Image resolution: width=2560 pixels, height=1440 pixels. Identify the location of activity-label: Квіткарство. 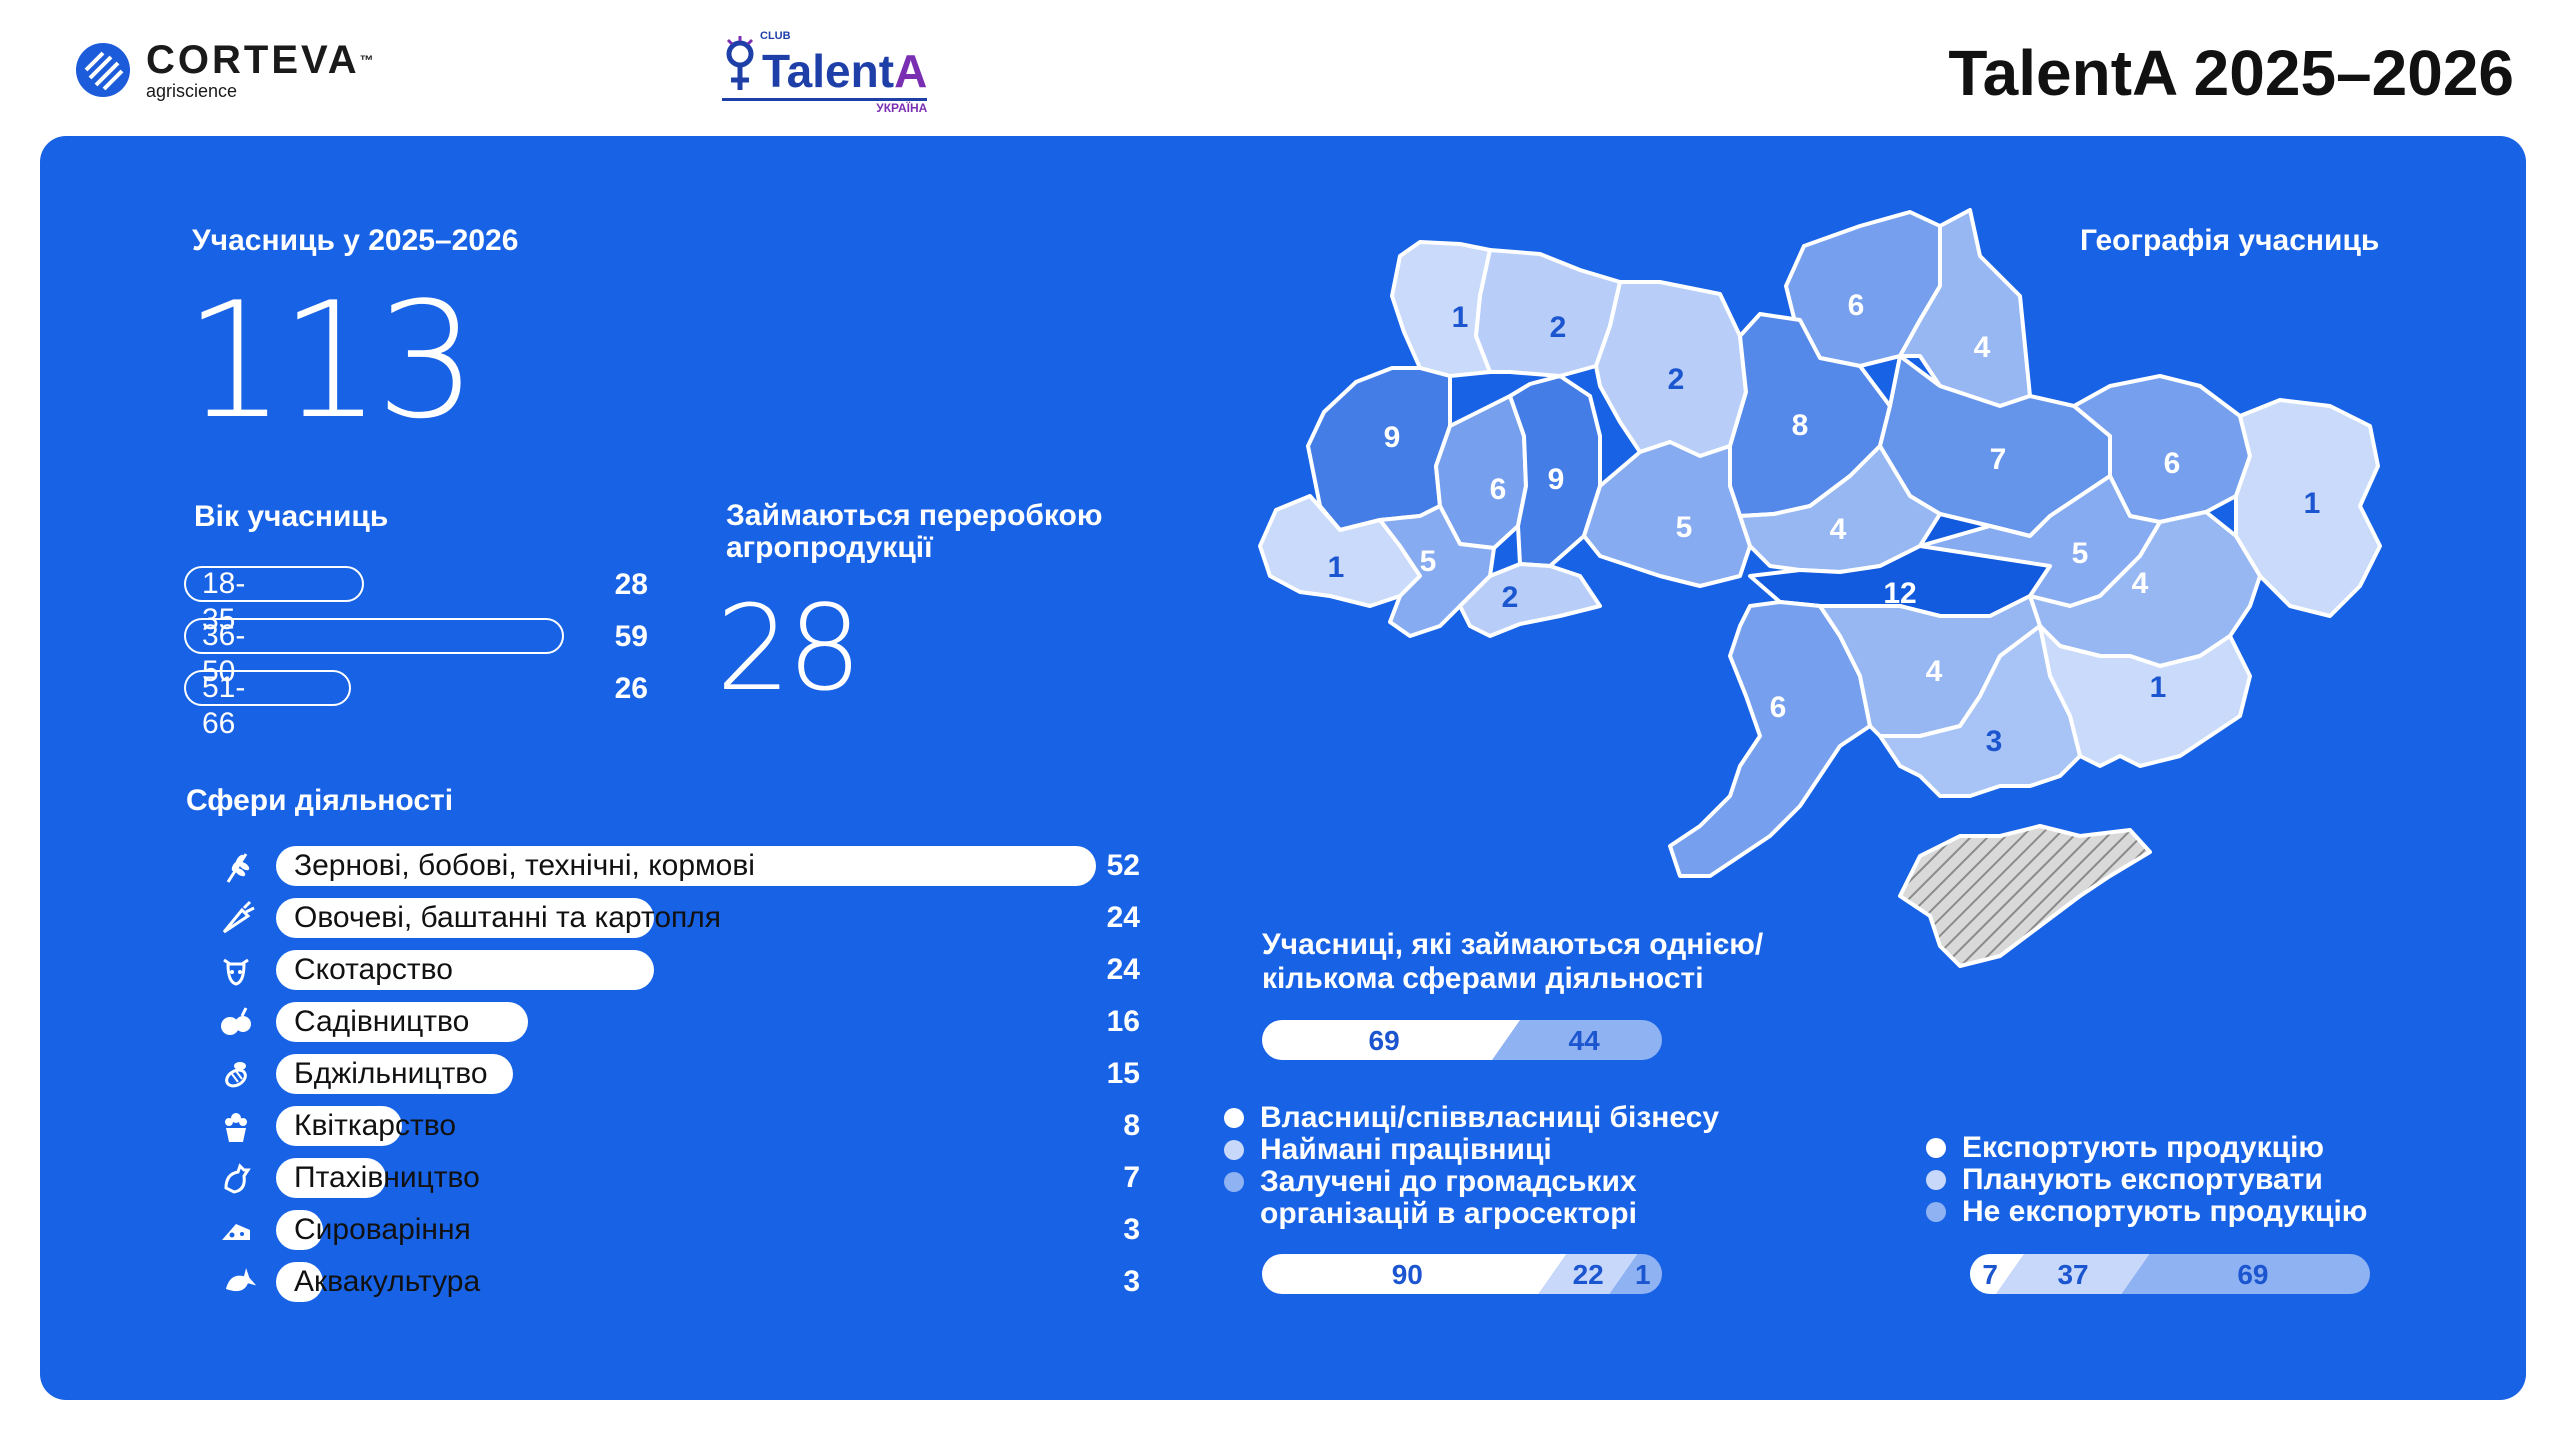
(375, 1125).